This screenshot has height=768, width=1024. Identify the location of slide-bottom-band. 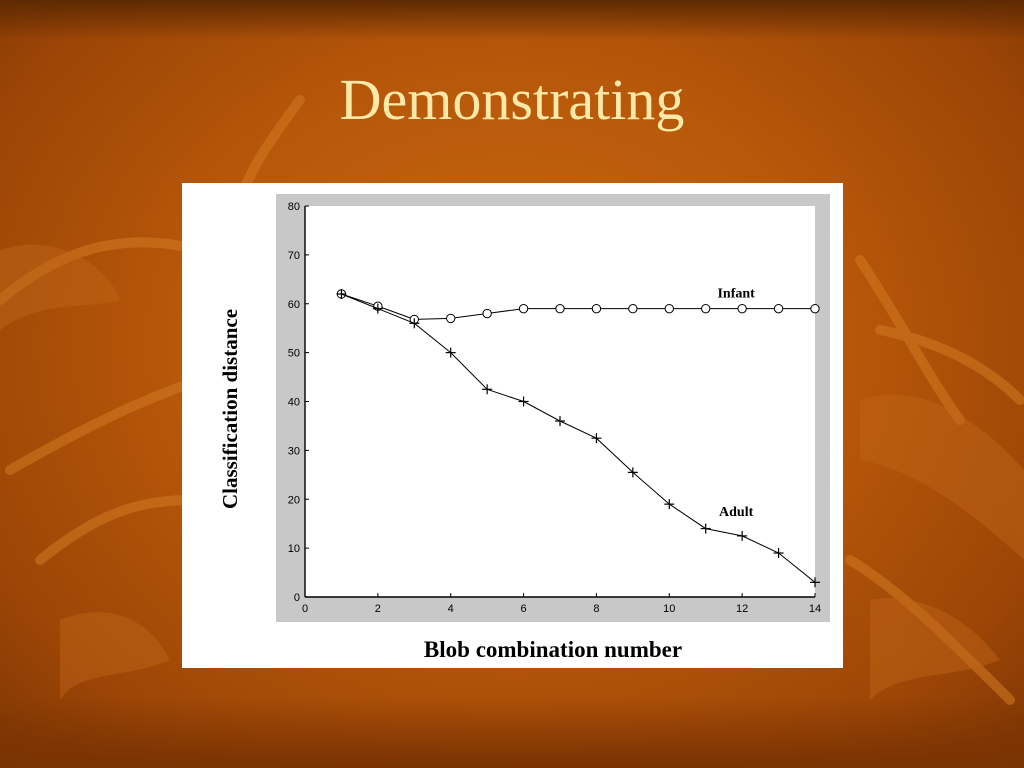
(512, 733).